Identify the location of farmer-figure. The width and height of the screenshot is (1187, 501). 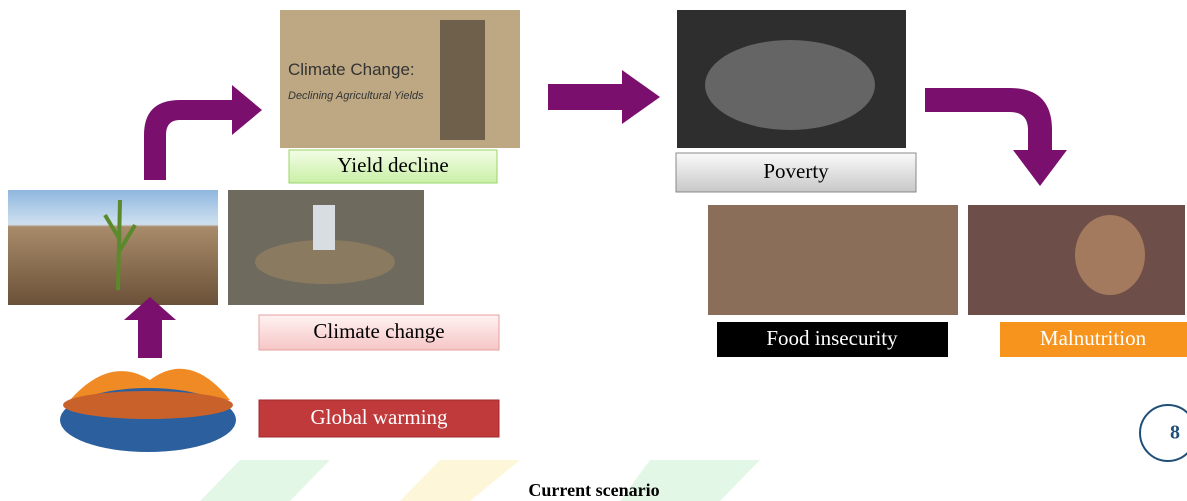
(462, 80).